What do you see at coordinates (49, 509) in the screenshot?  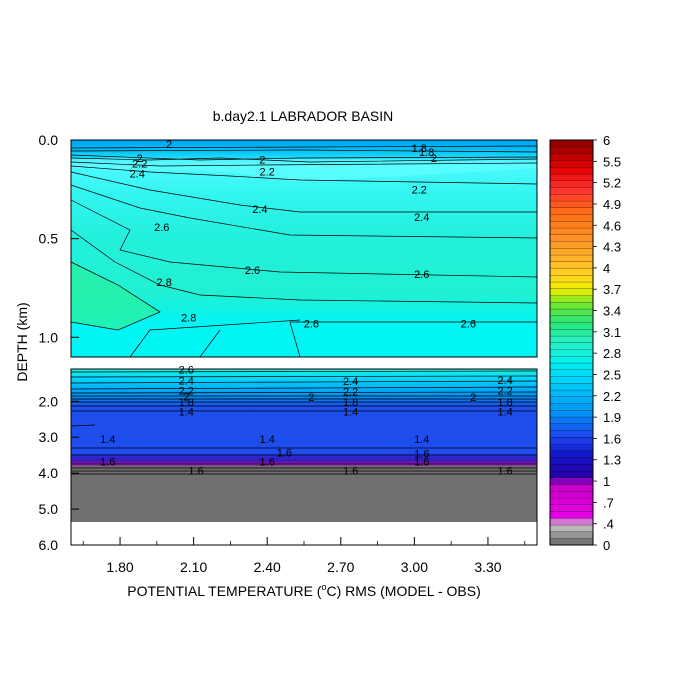 I see `y-tick-label: 5.0` at bounding box center [49, 509].